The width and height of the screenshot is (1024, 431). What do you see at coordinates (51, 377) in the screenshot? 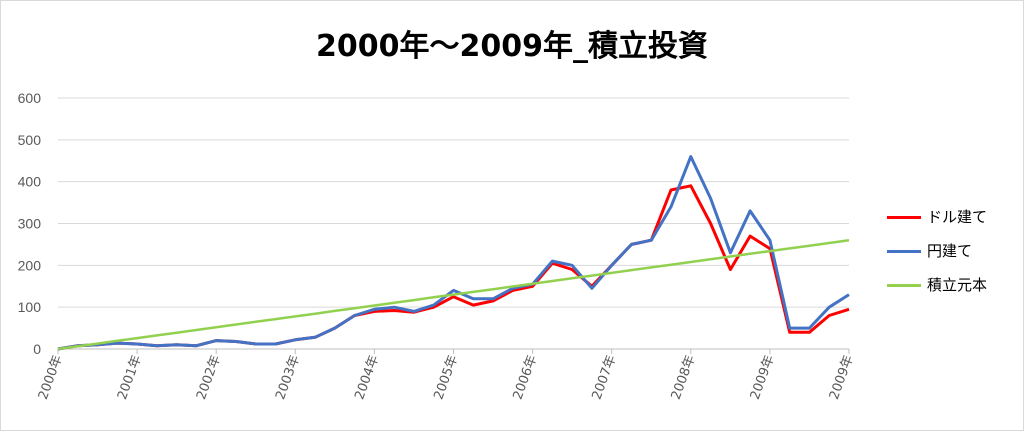
I see `x-tick-label: 2000年` at bounding box center [51, 377].